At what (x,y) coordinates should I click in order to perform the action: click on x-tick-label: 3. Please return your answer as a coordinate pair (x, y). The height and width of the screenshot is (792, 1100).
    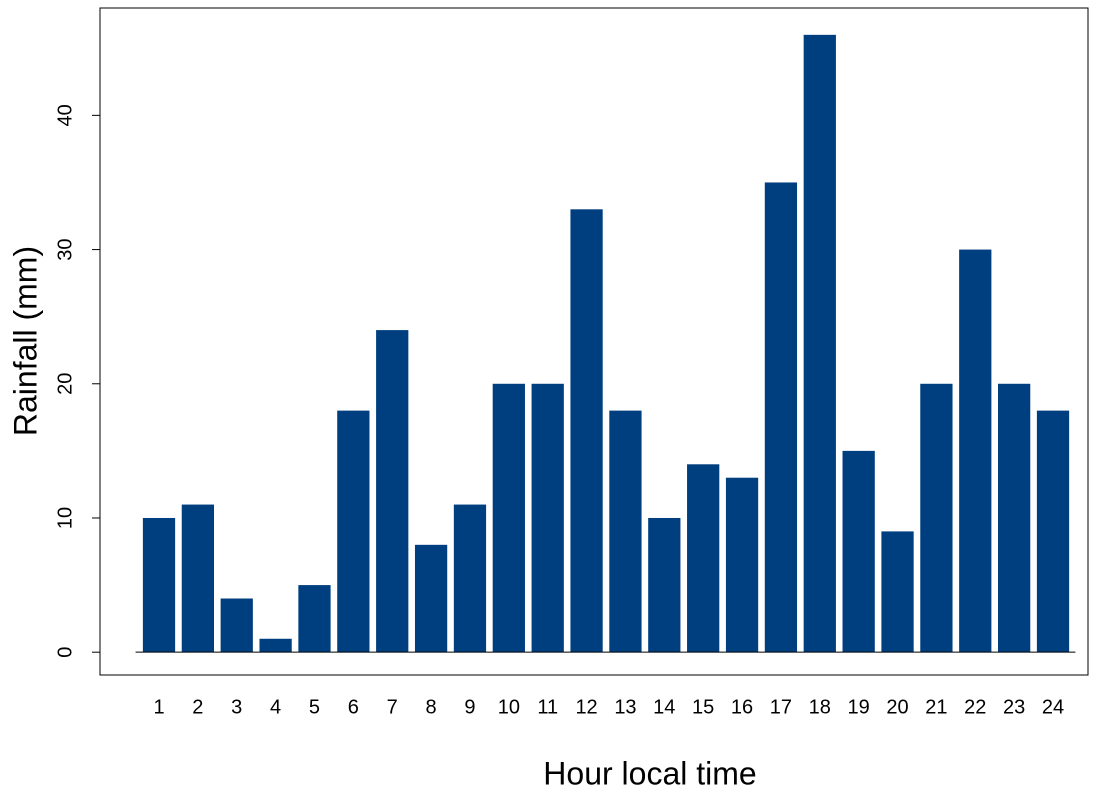
    Looking at the image, I should click on (236, 707).